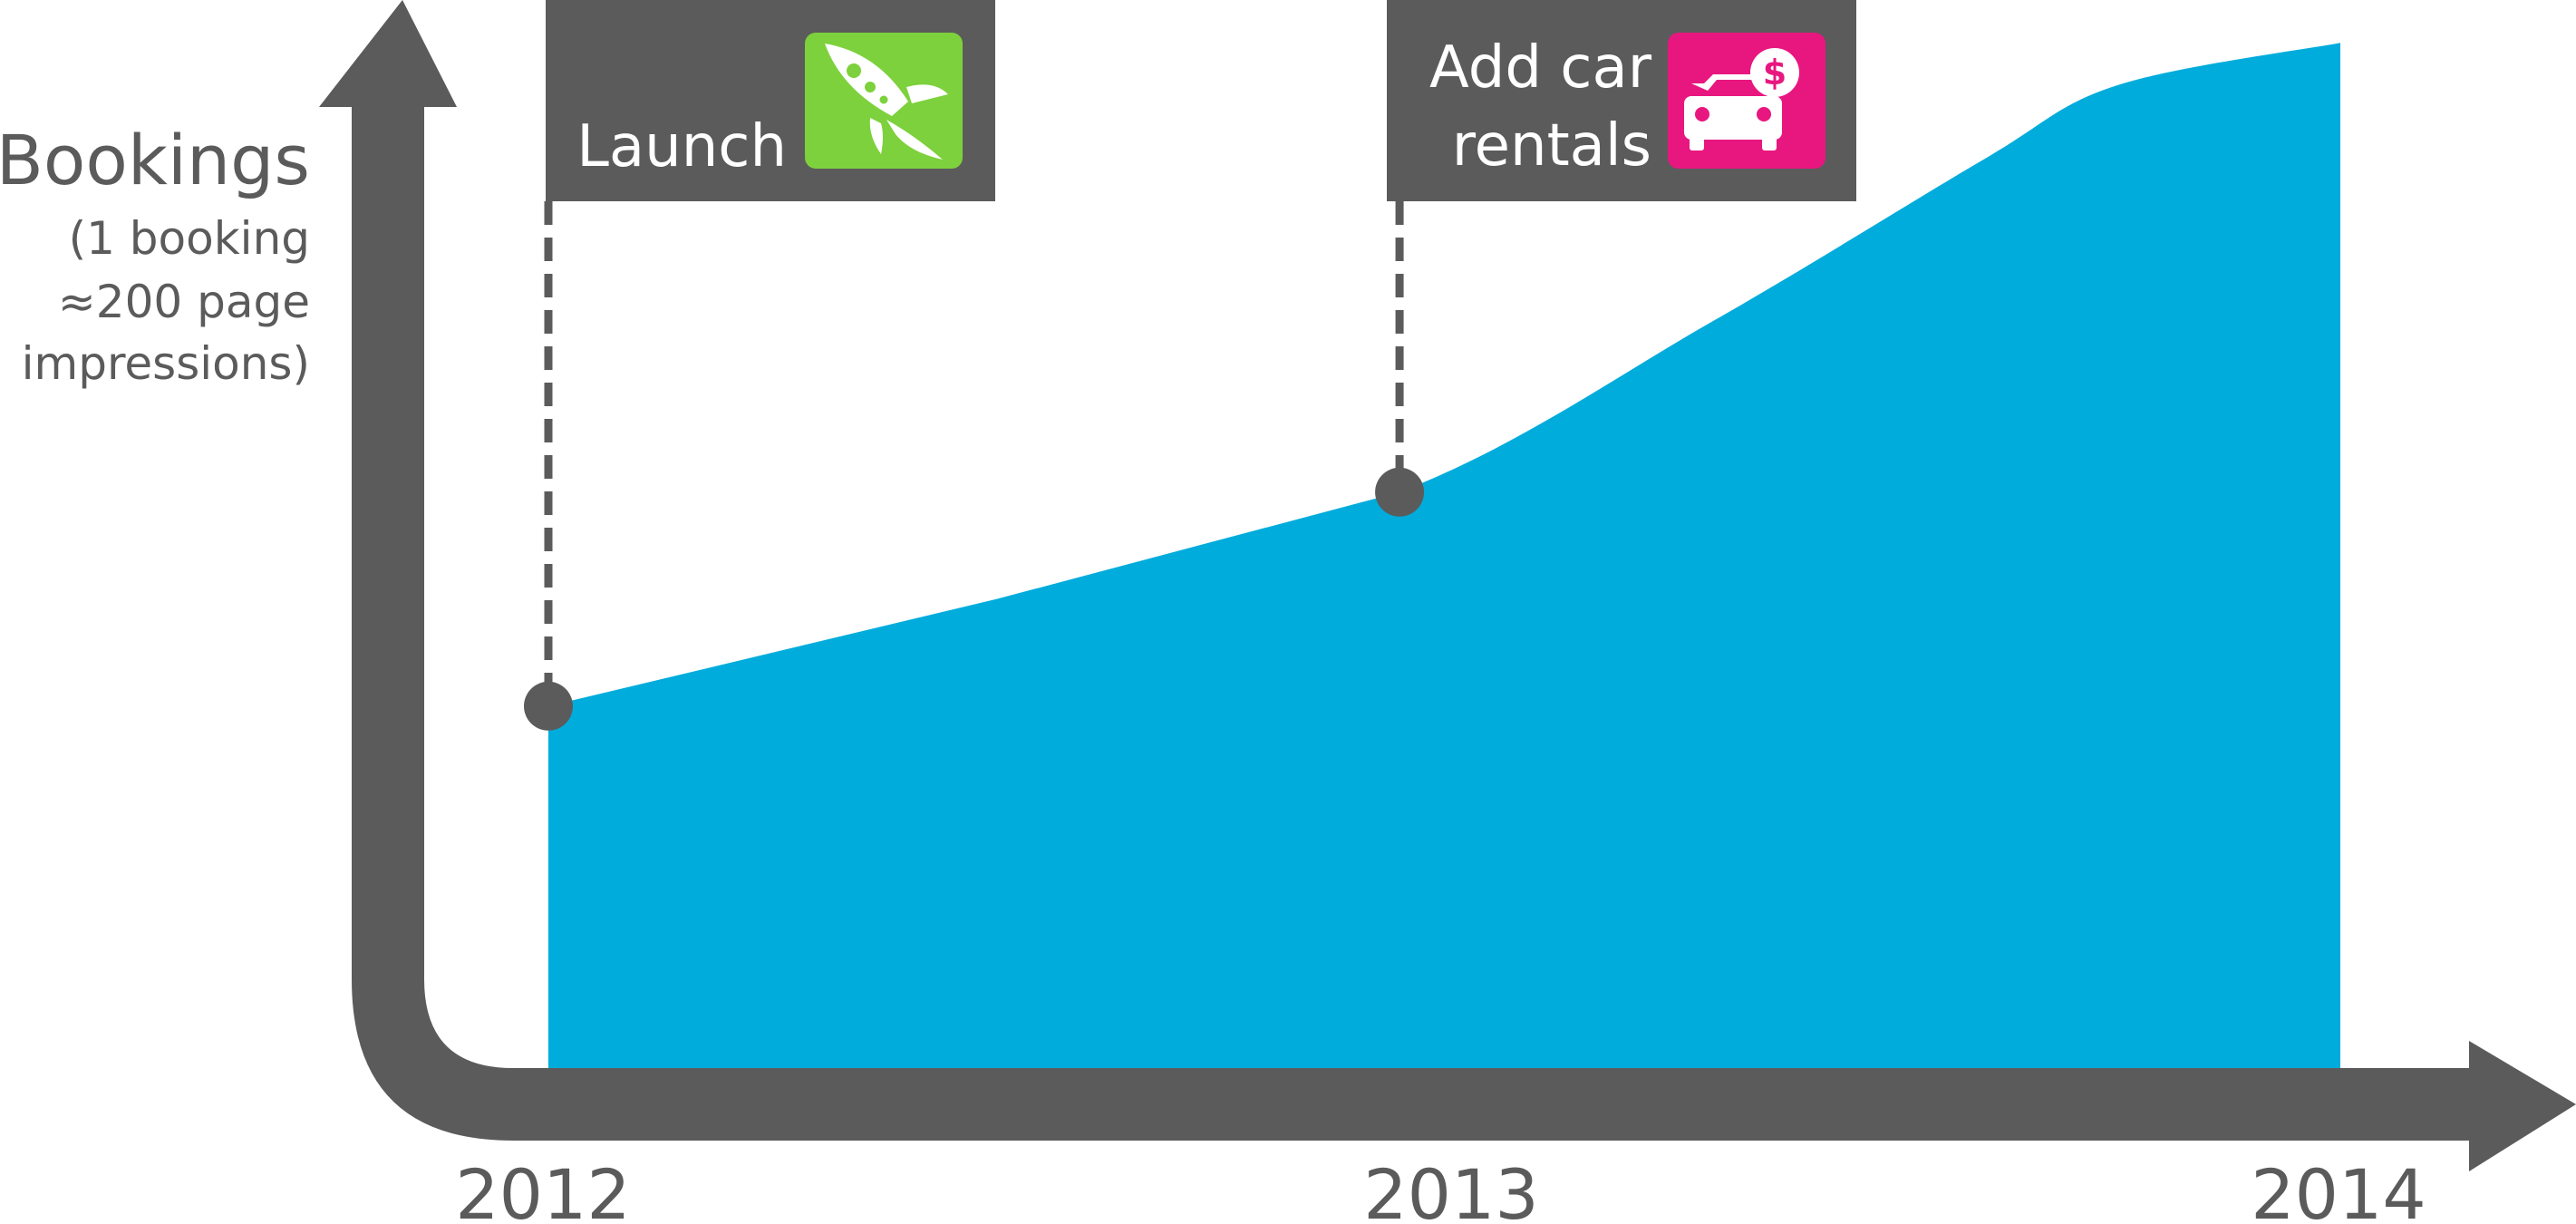 The image size is (2576, 1224). Describe the element at coordinates (681, 146) in the screenshot. I see `launch-label-text: Launch` at that location.